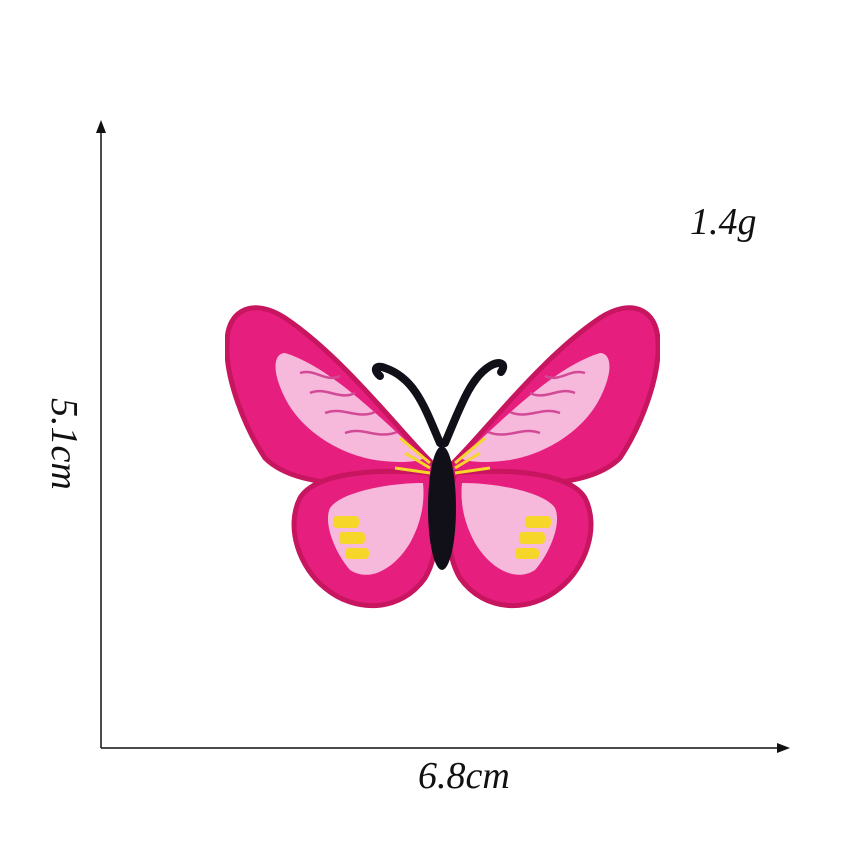 The image size is (850, 850). I want to click on yellow-accents, so click(442, 497).